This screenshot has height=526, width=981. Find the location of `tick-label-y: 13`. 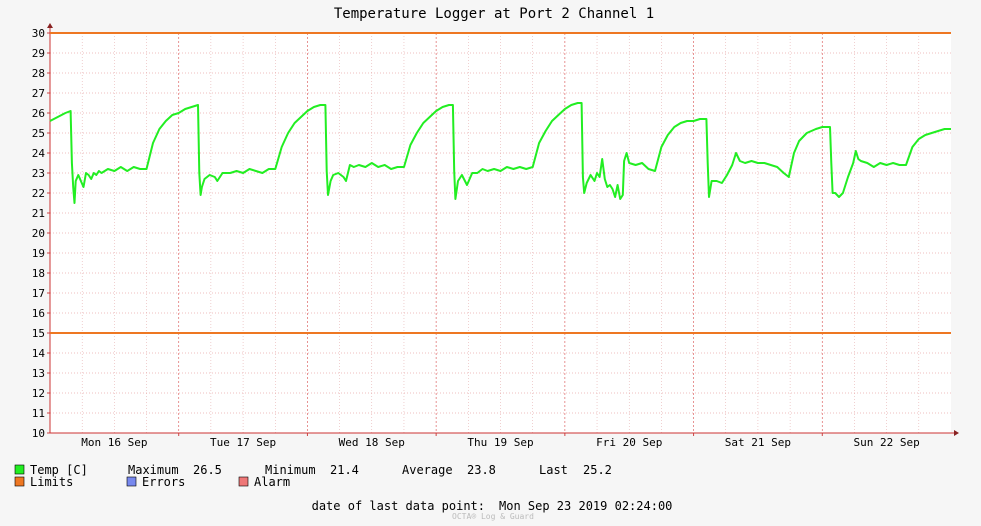

tick-label-y: 13 is located at coordinates (38, 373).